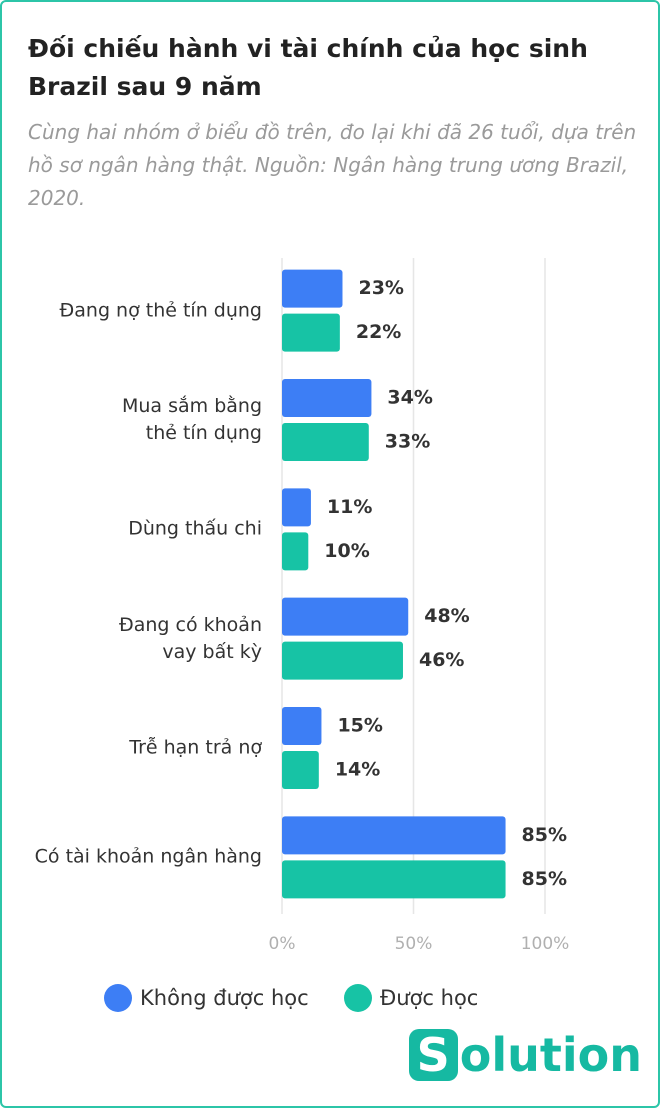 The height and width of the screenshot is (1108, 660). Describe the element at coordinates (191, 419) in the screenshot. I see `category-label: Mua sắm bằng thẻ tín dụng` at that location.